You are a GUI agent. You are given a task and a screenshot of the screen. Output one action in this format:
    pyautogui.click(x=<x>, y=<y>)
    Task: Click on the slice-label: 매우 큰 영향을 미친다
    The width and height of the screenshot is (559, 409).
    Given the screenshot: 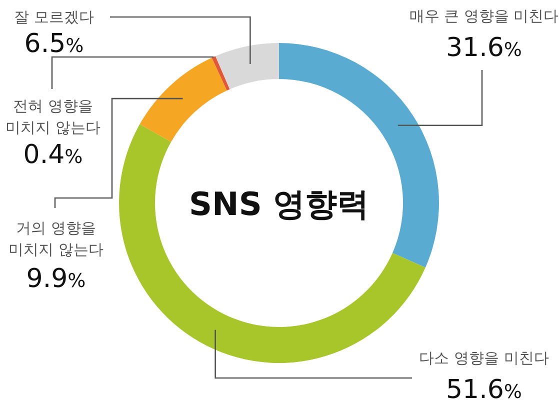 What is the action you would take?
    pyautogui.click(x=484, y=16)
    